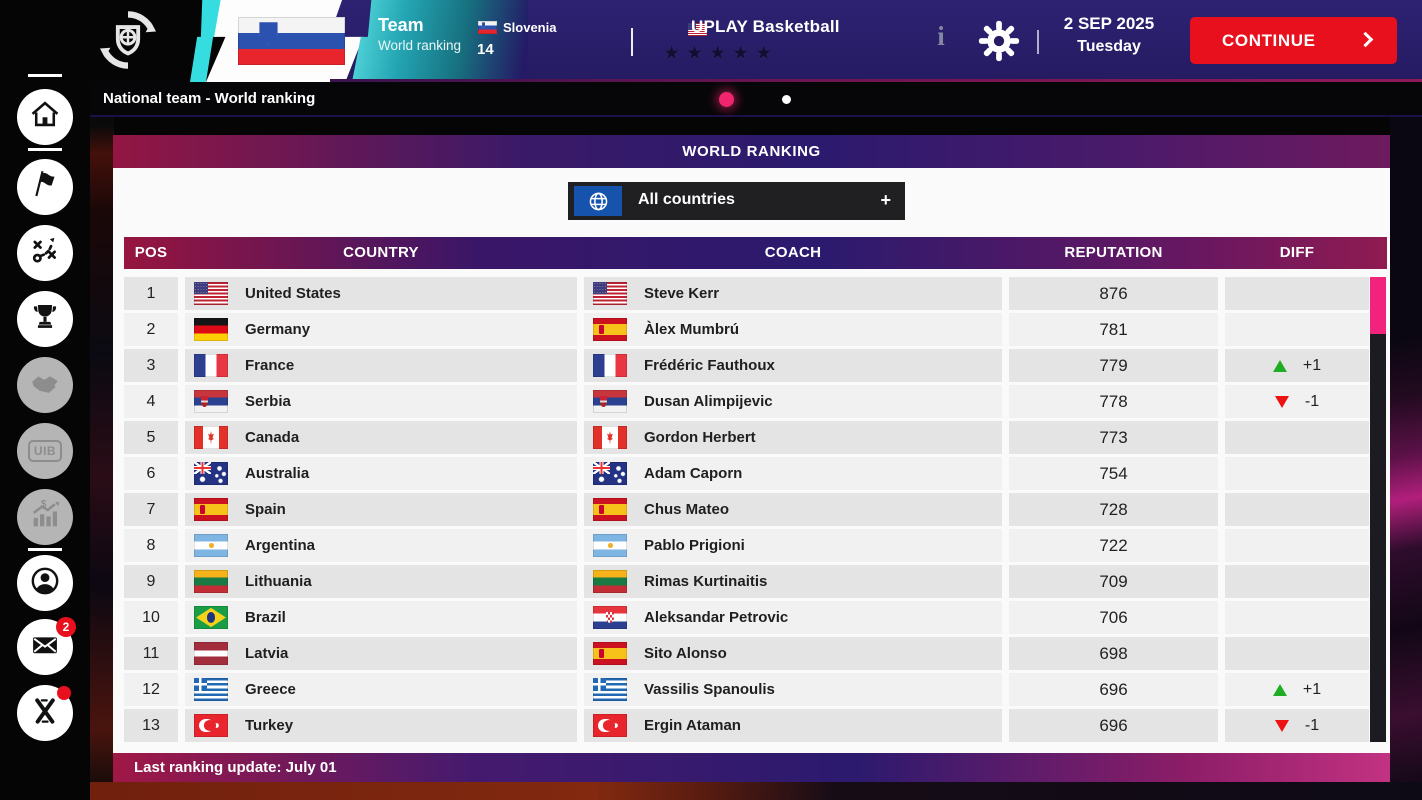 The height and width of the screenshot is (800, 1422). Describe the element at coordinates (756, 791) in the screenshot. I see `background-art-bottom` at that location.